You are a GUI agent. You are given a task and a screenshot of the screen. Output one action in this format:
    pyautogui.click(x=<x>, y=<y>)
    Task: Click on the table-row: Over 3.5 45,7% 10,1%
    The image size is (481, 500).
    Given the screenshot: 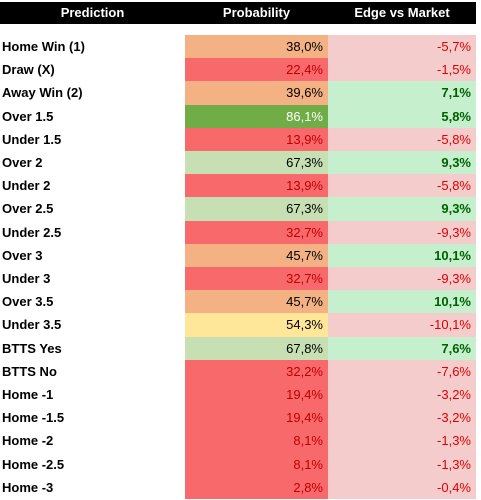 What is the action you would take?
    pyautogui.click(x=238, y=302)
    